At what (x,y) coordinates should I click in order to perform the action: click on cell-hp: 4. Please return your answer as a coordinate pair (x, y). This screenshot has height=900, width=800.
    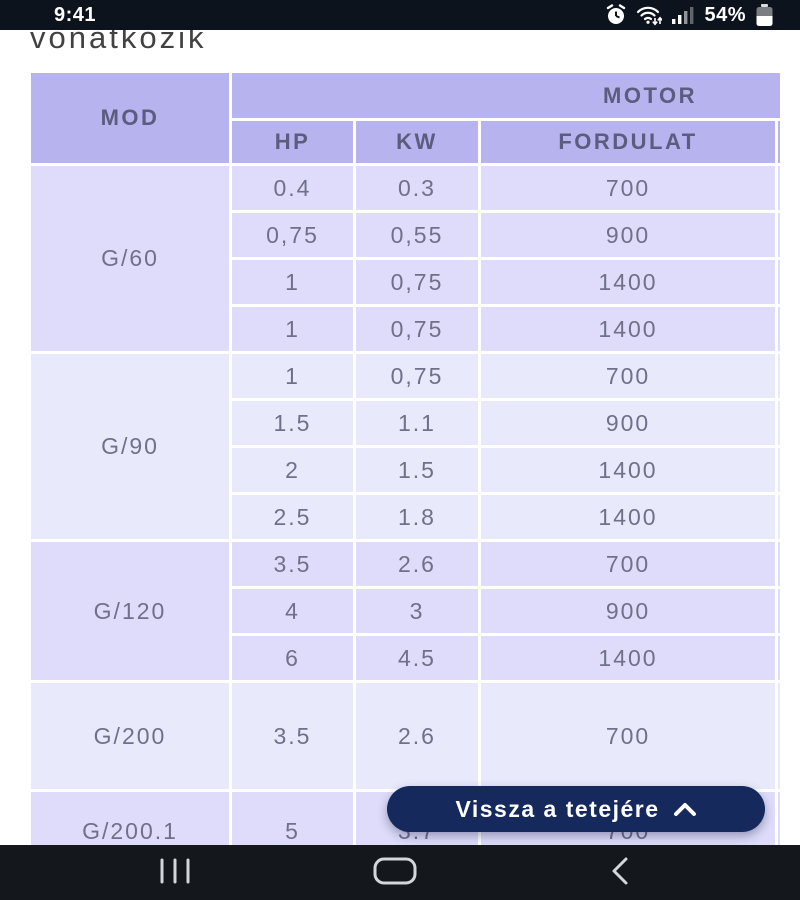
    Looking at the image, I should click on (292, 611).